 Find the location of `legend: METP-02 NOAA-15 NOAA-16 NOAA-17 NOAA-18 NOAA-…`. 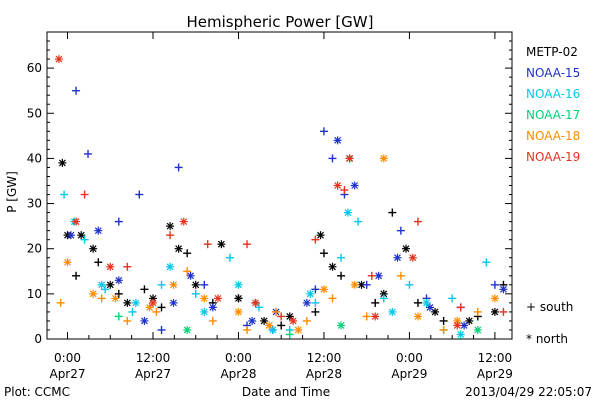

legend: METP-02 NOAA-15 NOAA-16 NOAA-17 NOAA-18 NOAA-… is located at coordinates (553, 104).